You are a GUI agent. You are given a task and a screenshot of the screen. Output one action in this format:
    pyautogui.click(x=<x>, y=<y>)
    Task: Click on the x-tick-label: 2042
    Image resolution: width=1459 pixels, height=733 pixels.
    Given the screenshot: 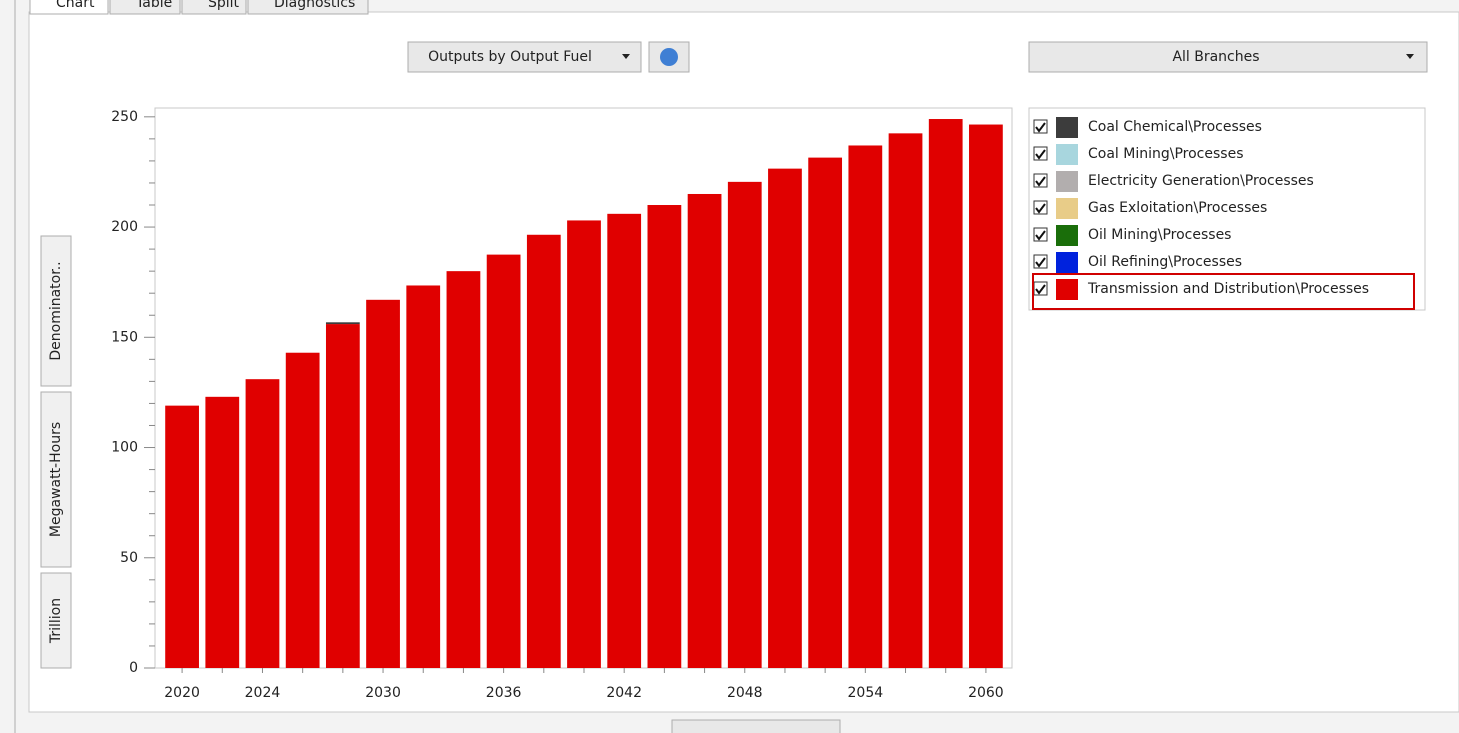 What is the action you would take?
    pyautogui.click(x=624, y=693)
    